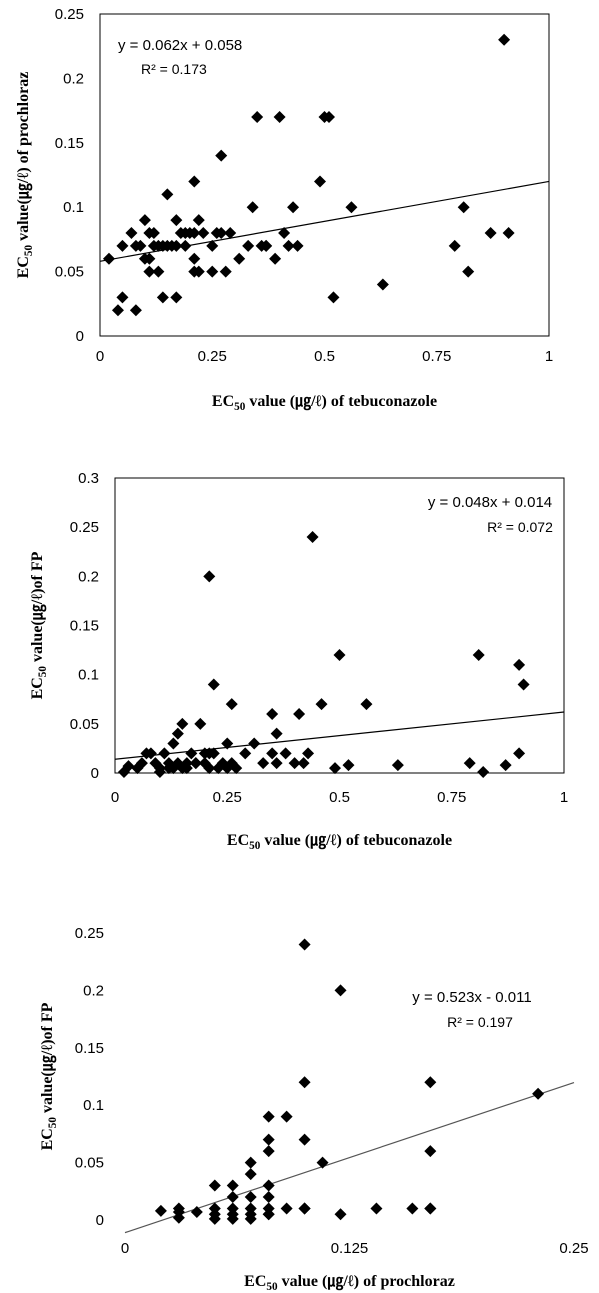 Image resolution: width=599 pixels, height=1293 pixels. Describe the element at coordinates (180, 45) in the screenshot. I see `trend-equation: y = 0.062x + 0.058` at that location.